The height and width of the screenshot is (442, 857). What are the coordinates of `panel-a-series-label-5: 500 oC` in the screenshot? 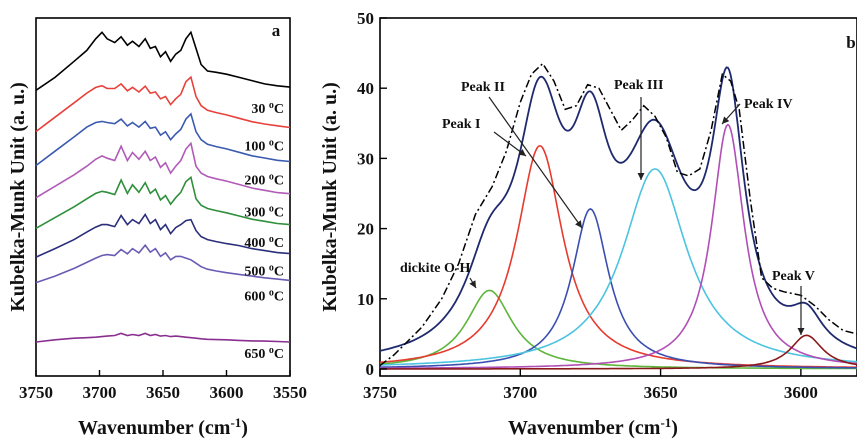 It's located at (264, 271).